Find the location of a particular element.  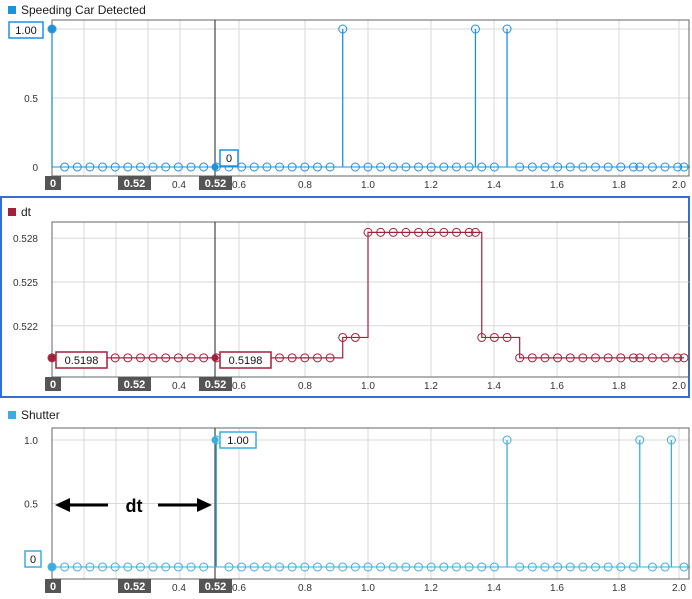

y-tick-label: 0 is located at coordinates (35, 168).